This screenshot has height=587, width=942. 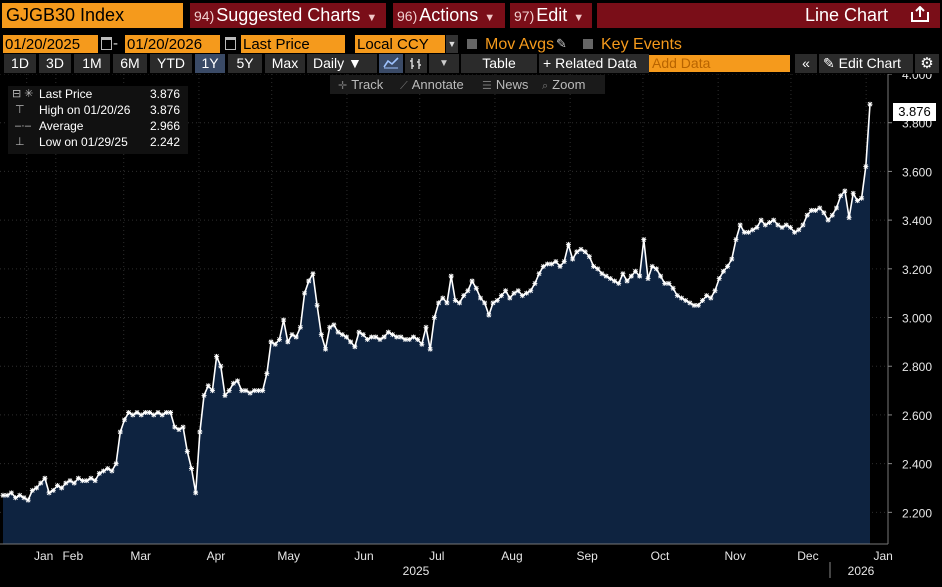 What do you see at coordinates (293, 44) in the screenshot?
I see `field-selector: Last Price` at bounding box center [293, 44].